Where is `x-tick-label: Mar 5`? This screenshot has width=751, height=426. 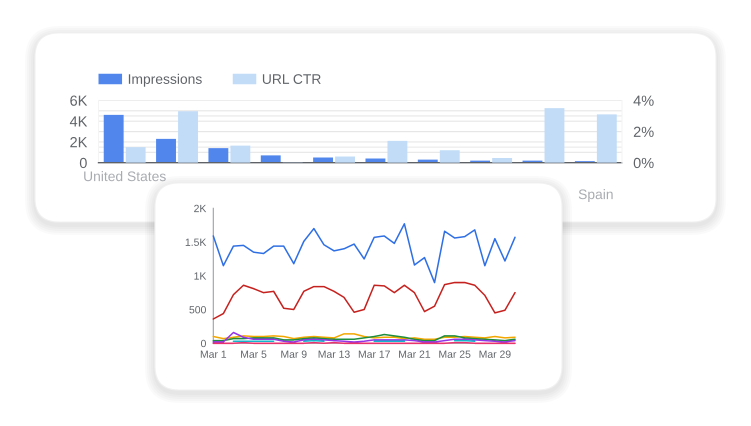 x-tick-label: Mar 5 is located at coordinates (253, 354).